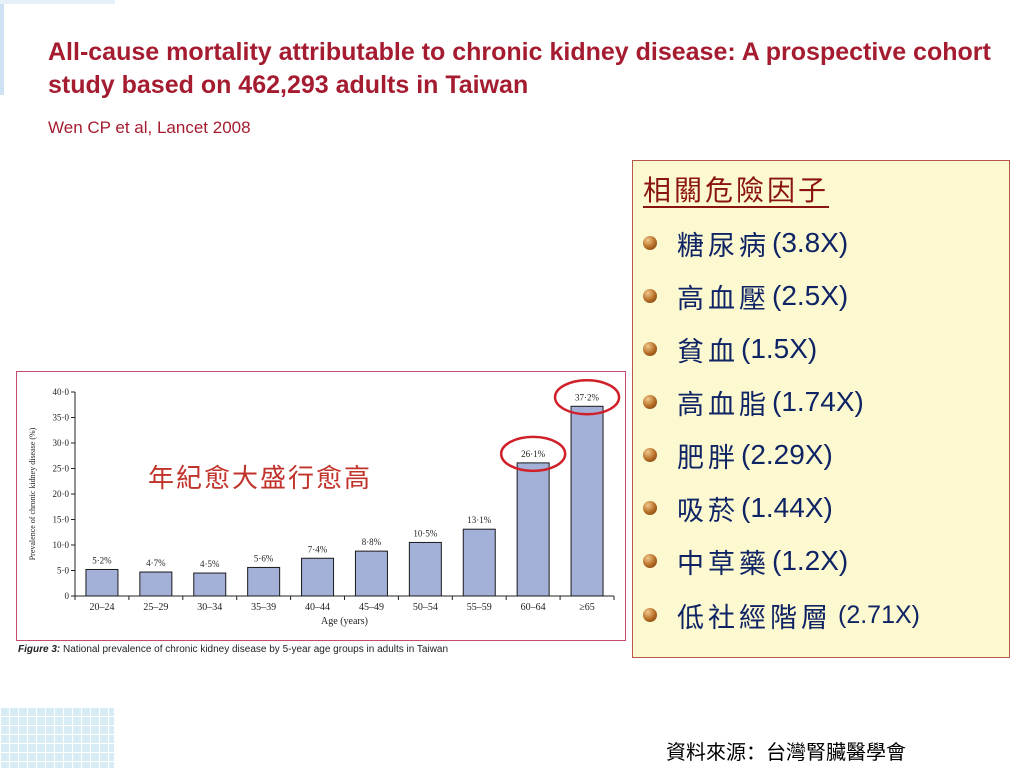 The image size is (1024, 768). I want to click on bar-value-label: 10·5%, so click(425, 533).